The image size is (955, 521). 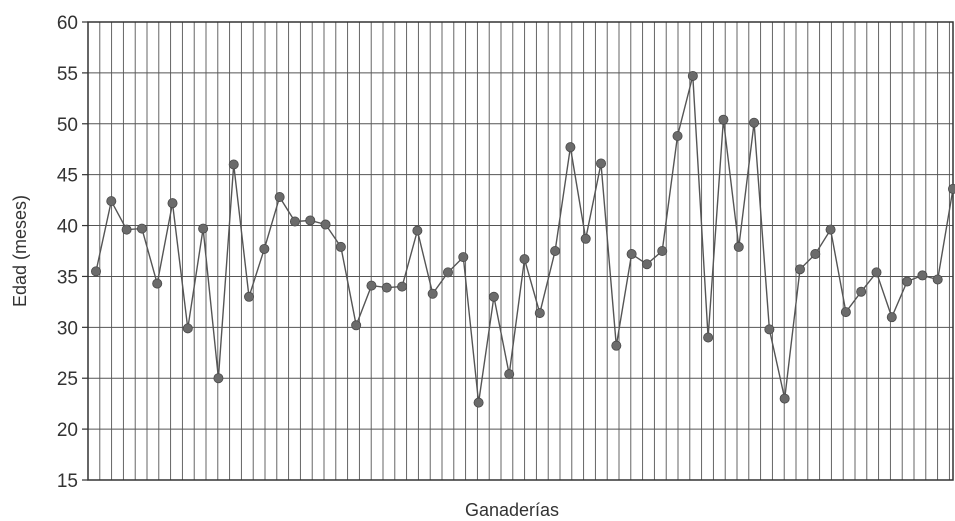 What do you see at coordinates (67, 176) in the screenshot?
I see `y-tick-label: 45` at bounding box center [67, 176].